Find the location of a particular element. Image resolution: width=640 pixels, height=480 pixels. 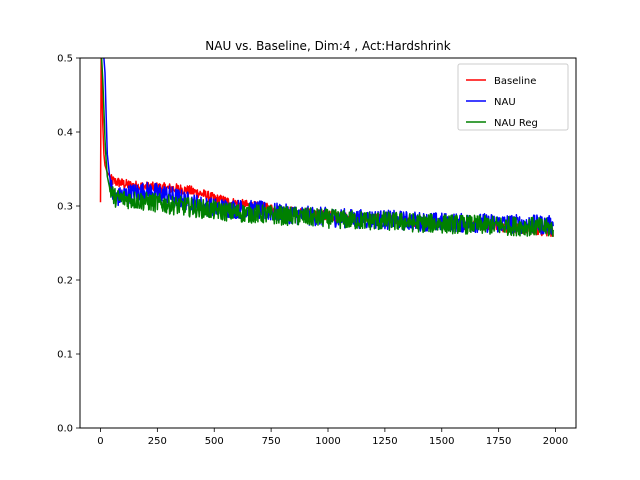

x-tick-label: 1250 is located at coordinates (384, 441).